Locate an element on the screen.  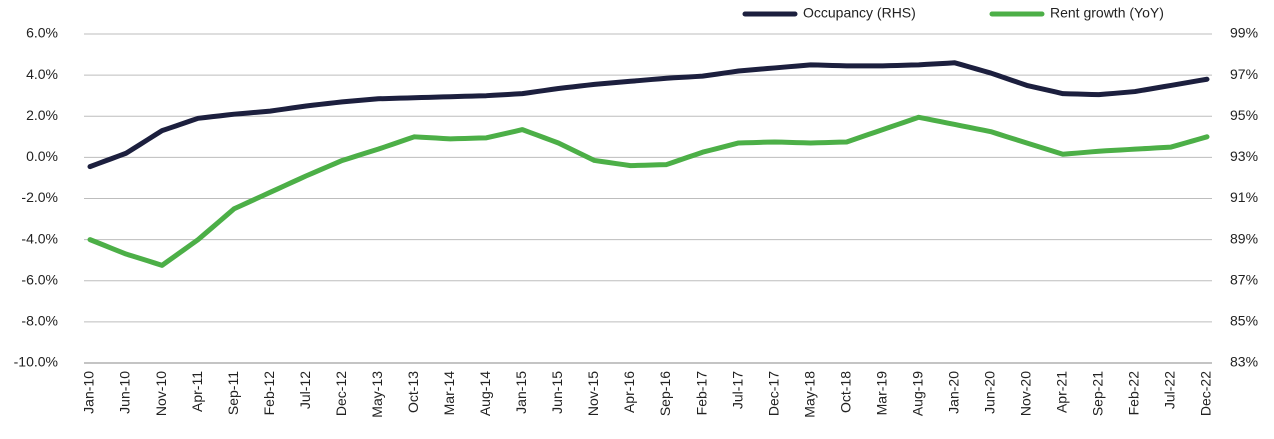
x-tick-label: Dec-22 is located at coordinates (1206, 393).